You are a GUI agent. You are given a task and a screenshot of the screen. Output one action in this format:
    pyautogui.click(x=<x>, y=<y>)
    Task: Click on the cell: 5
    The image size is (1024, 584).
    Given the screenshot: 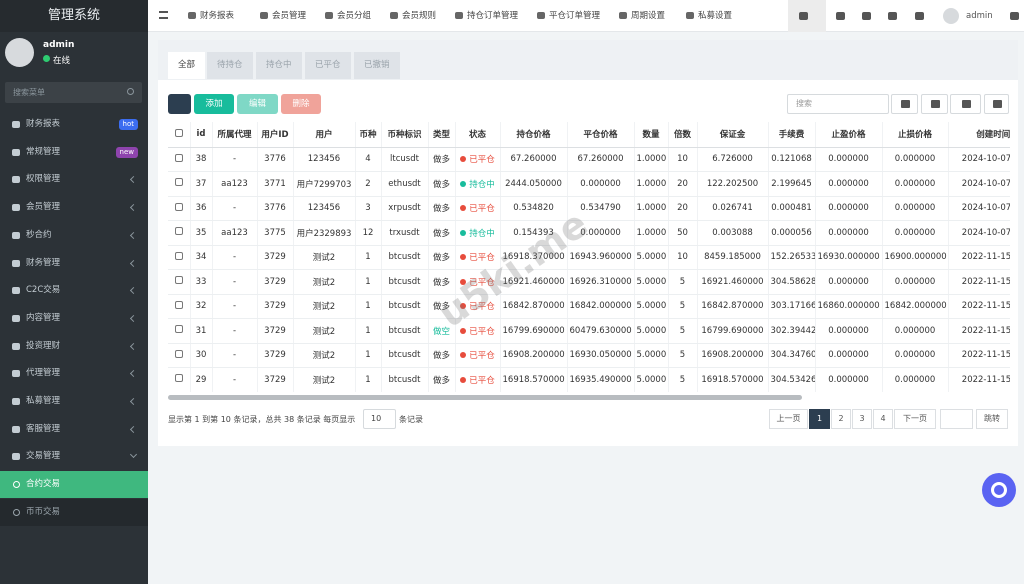 What is the action you would take?
    pyautogui.click(x=682, y=355)
    